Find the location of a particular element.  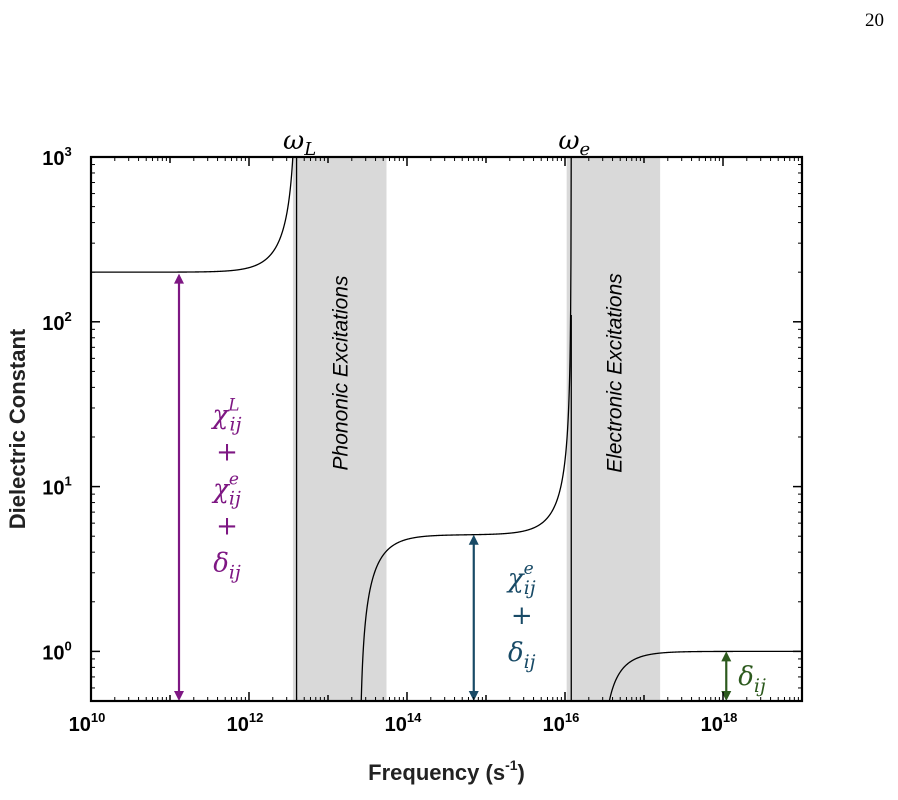

tick-exponent: 3 is located at coordinates (68, 151).